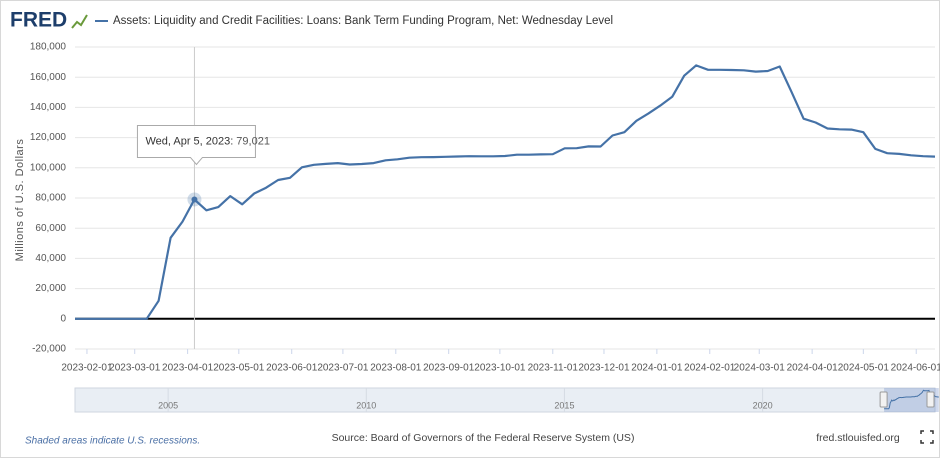 The width and height of the screenshot is (940, 463). Describe the element at coordinates (763, 405) in the screenshot. I see `navigator-tick-label: 2020` at that location.